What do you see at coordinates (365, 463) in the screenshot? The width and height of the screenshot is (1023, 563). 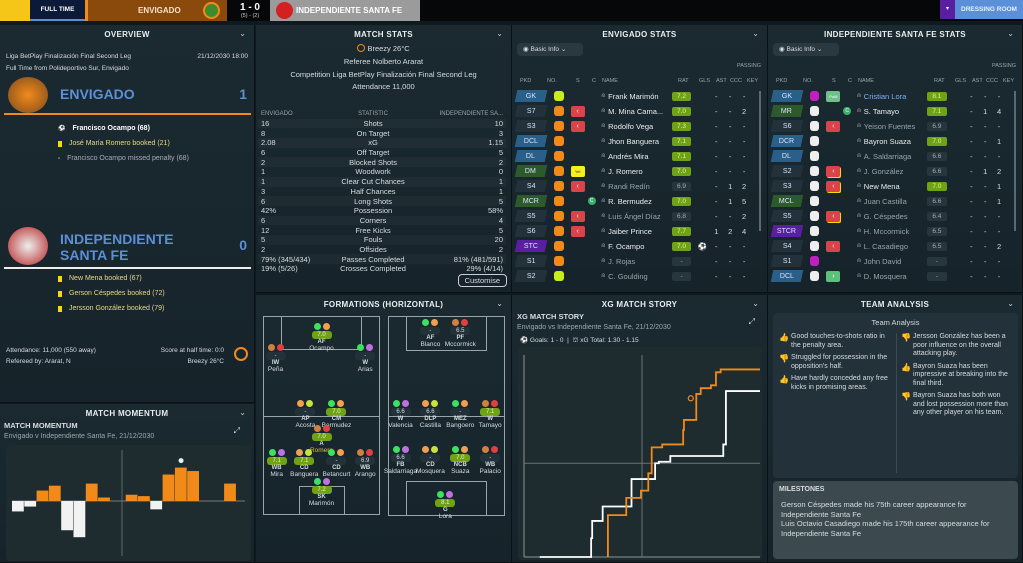 I see `formation-player: 6.9 WB Arango` at bounding box center [365, 463].